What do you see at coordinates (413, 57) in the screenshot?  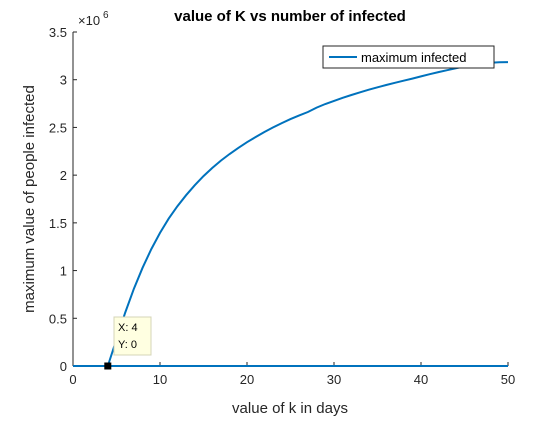 I see `legend-label: maximum infected` at bounding box center [413, 57].